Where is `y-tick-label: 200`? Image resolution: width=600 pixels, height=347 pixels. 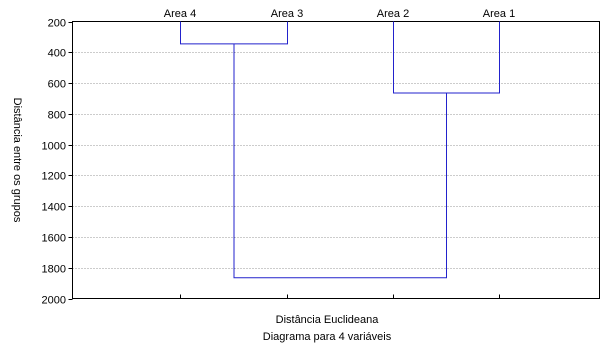
y-tick-label: 200 is located at coordinates (57, 24).